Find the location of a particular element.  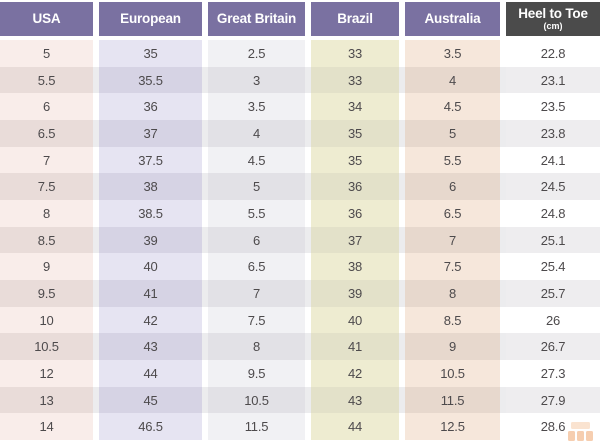

cell-usa-row3: 6 is located at coordinates (46, 107).